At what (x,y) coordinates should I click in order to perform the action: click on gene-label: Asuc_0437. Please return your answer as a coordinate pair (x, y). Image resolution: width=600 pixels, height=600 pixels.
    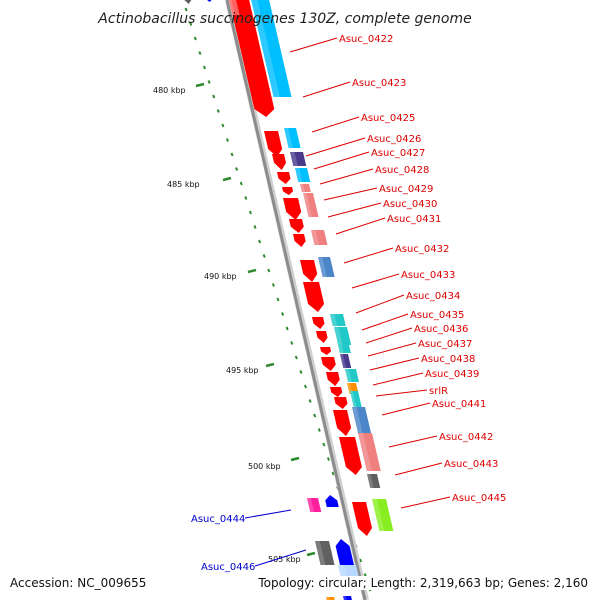
    Looking at the image, I should click on (445, 344).